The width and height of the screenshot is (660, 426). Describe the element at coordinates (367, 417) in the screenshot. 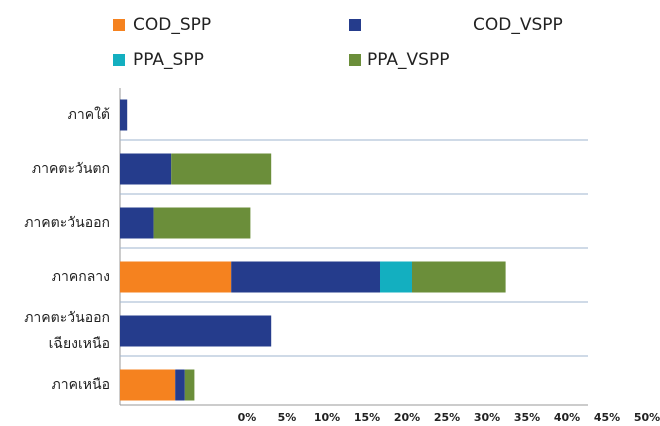

I see `x-tick-label: 15%` at that location.